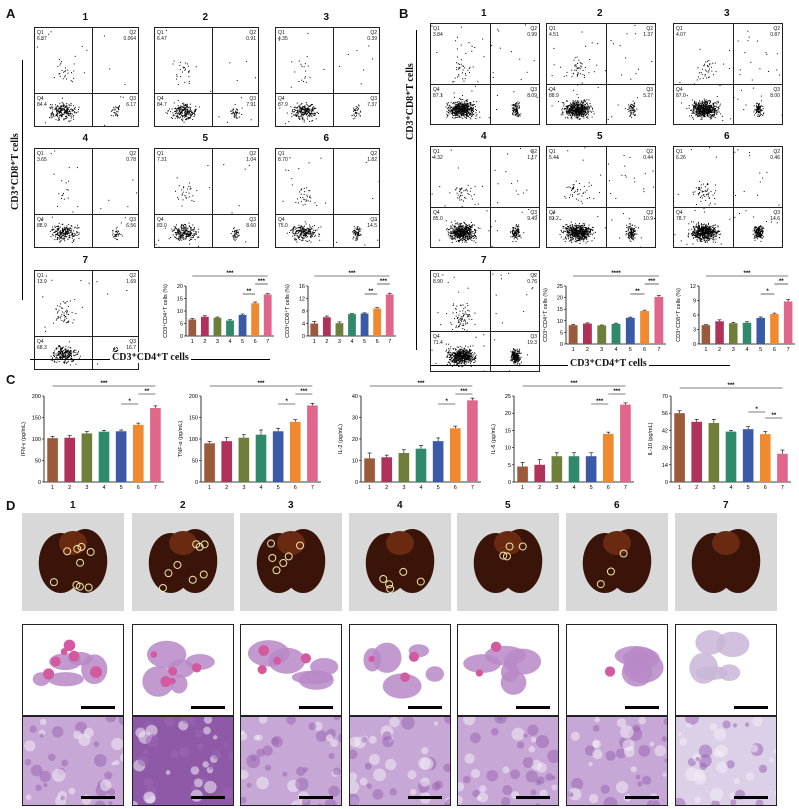 Image resolution: width=799 pixels, height=809 pixels. Describe the element at coordinates (281, 98) in the screenshot. I see `quadrant-name: Q4` at that location.